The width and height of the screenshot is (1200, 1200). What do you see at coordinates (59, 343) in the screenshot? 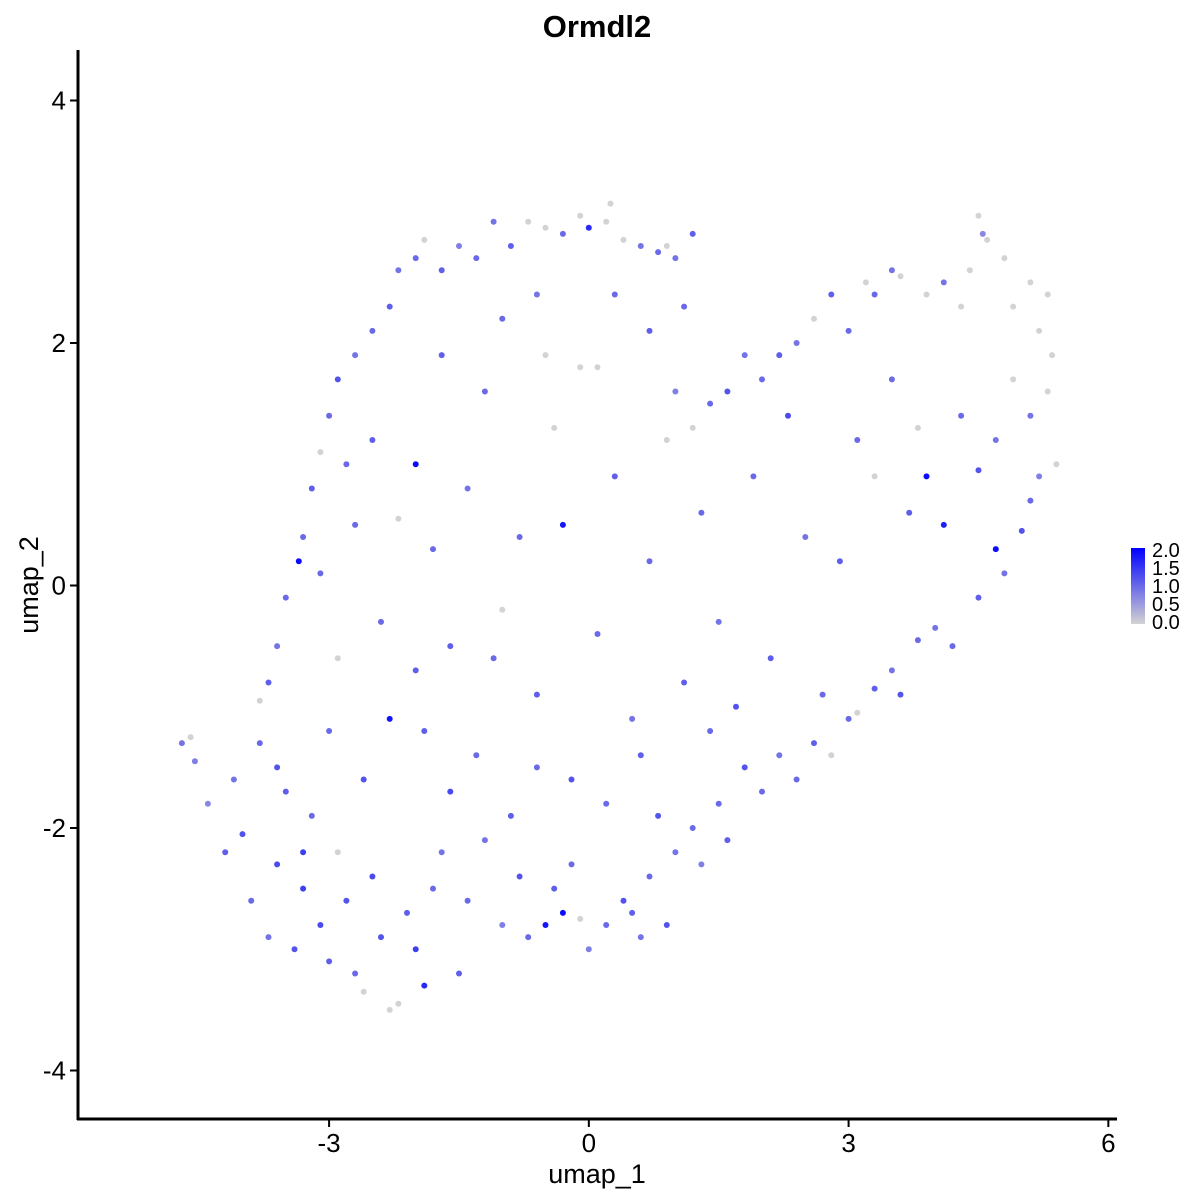
I see `y-tick-label: 2` at bounding box center [59, 343].